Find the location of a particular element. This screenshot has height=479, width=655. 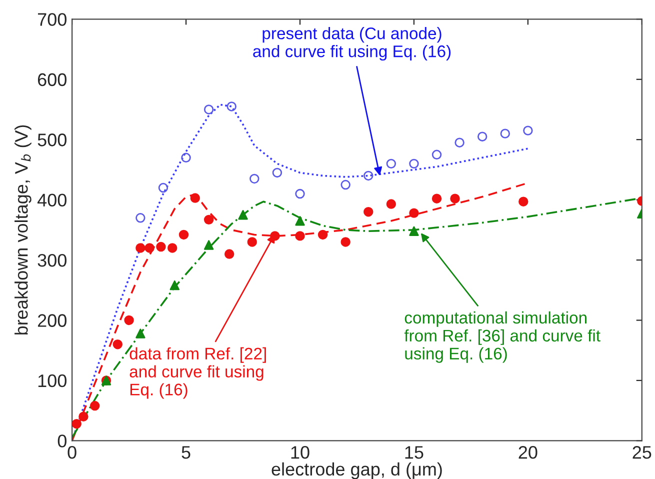

annotation: data from Ref. [22] and curve fit using Eq. (16) is located at coordinates (198, 373).